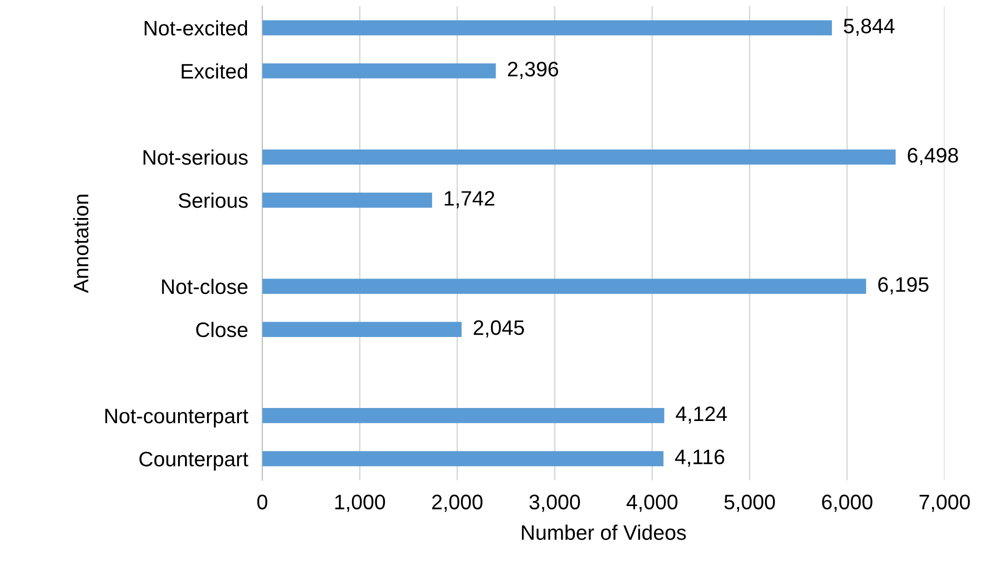 This screenshot has width=986, height=569. Describe the element at coordinates (262, 502) in the screenshot. I see `x-tick-label: 0` at that location.